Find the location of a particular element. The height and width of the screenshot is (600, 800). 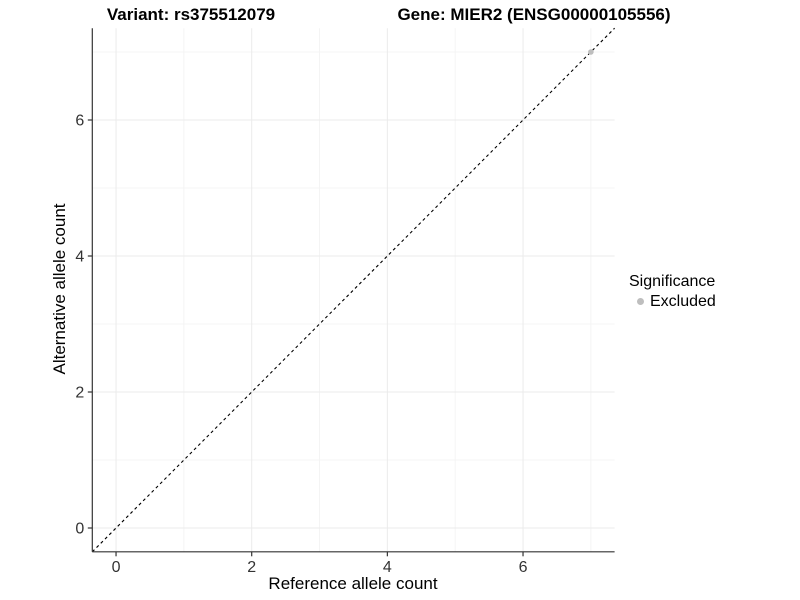

x-axis-title: Reference allele count is located at coordinates (353, 583).